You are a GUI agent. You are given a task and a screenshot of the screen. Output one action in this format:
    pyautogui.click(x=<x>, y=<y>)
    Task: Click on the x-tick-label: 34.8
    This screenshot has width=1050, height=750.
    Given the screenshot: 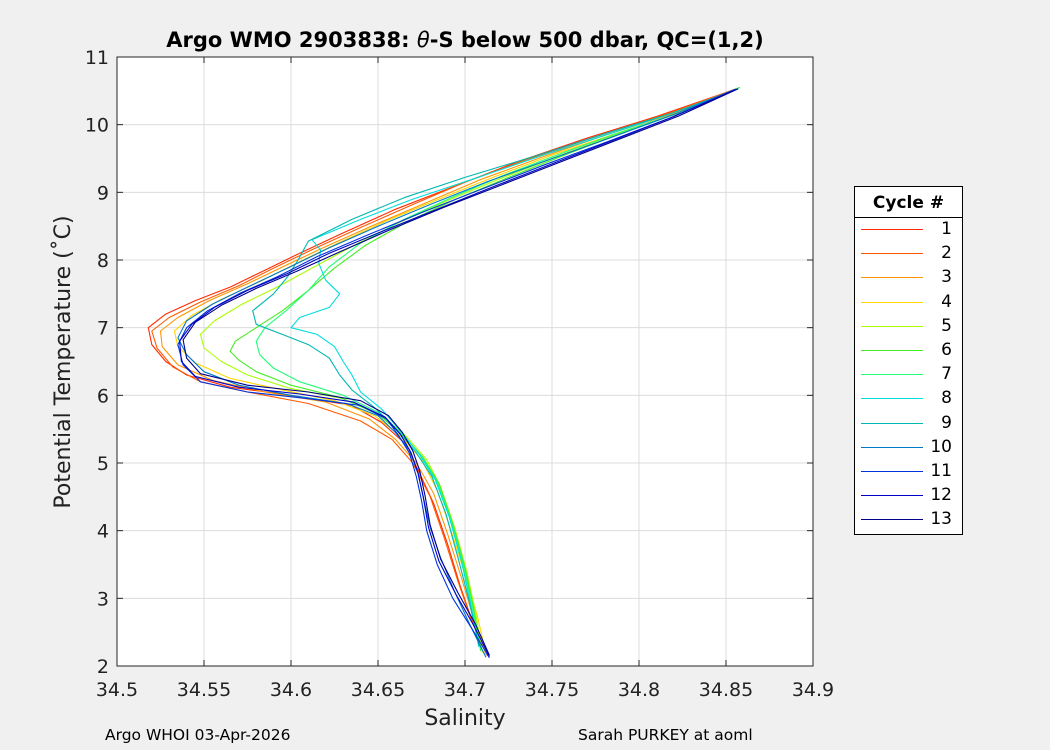 What is the action you would take?
    pyautogui.click(x=639, y=690)
    